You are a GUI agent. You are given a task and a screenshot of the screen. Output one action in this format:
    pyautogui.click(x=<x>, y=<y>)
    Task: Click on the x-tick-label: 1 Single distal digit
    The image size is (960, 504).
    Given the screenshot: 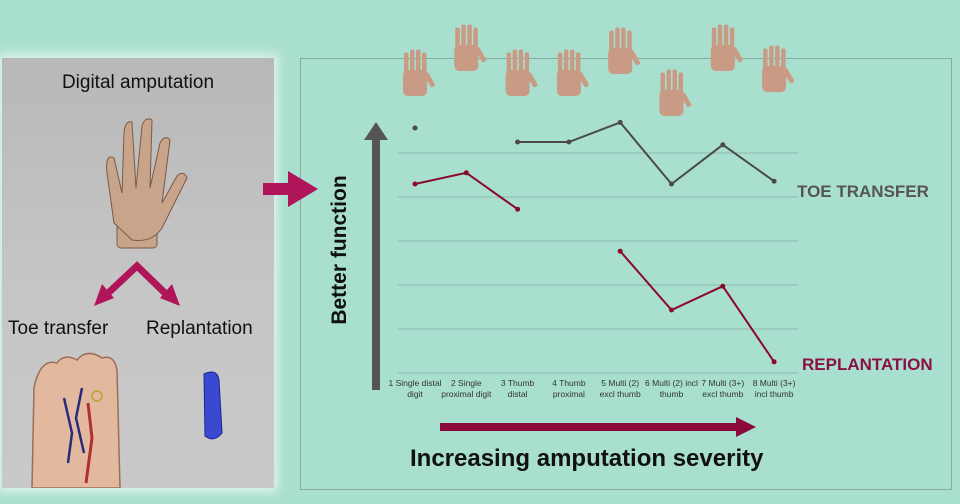 What is the action you would take?
    pyautogui.click(x=415, y=388)
    